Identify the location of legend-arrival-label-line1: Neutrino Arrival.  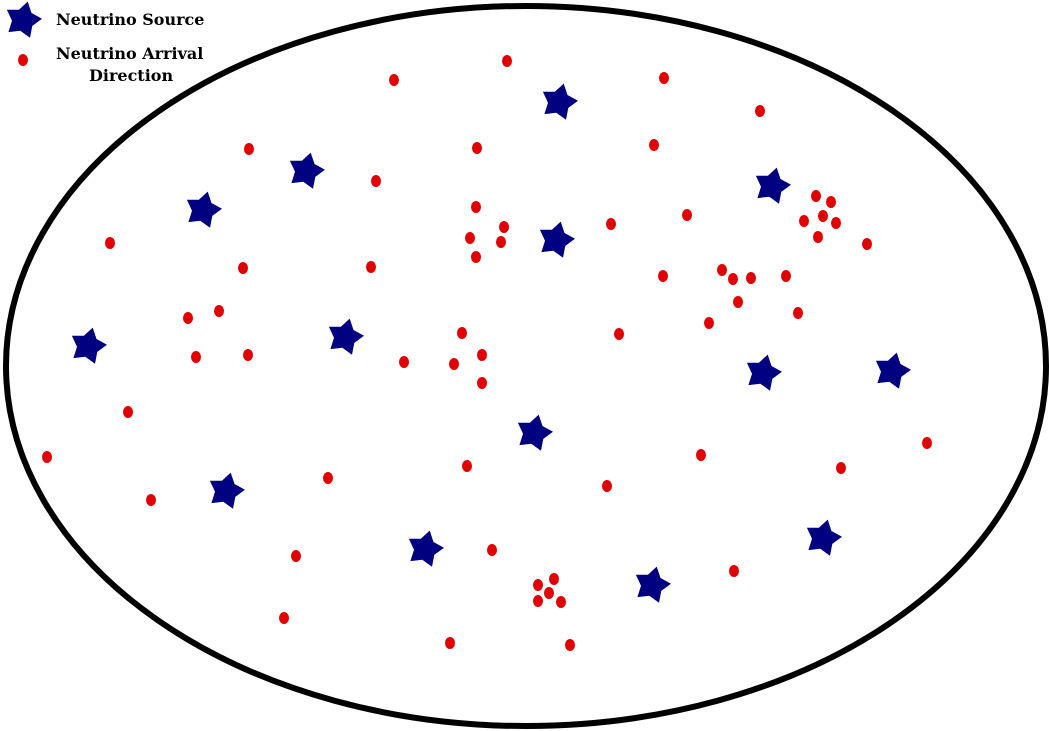
(129, 53).